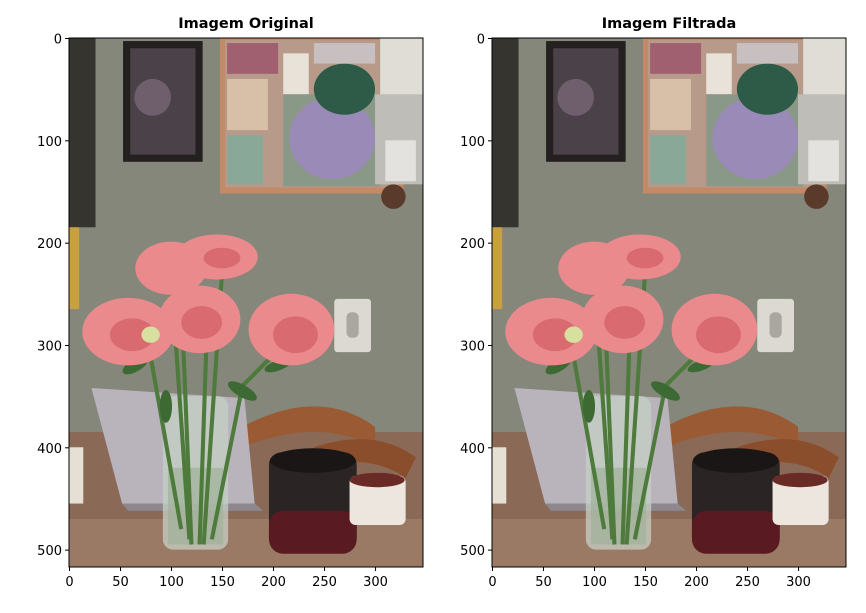 The image size is (866, 613). What do you see at coordinates (669, 24) in the screenshot?
I see `axes-title: Imagem Filtrada` at bounding box center [669, 24].